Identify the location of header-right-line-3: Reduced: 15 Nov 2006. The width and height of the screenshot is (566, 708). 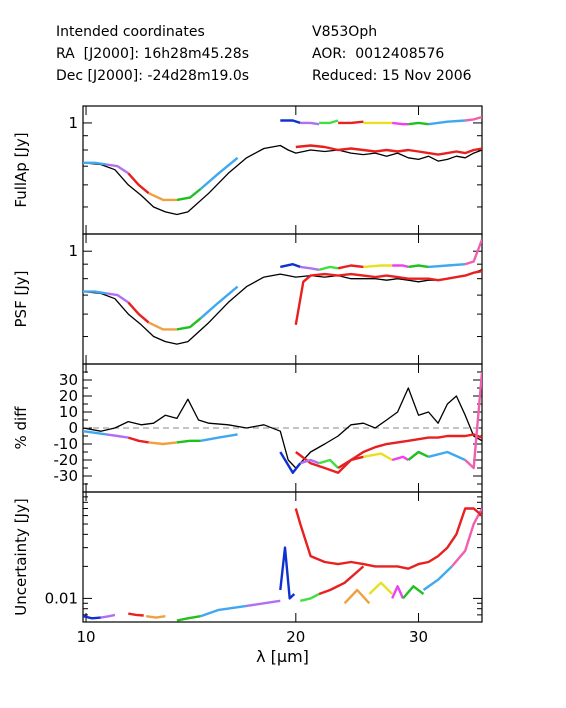
(392, 76).